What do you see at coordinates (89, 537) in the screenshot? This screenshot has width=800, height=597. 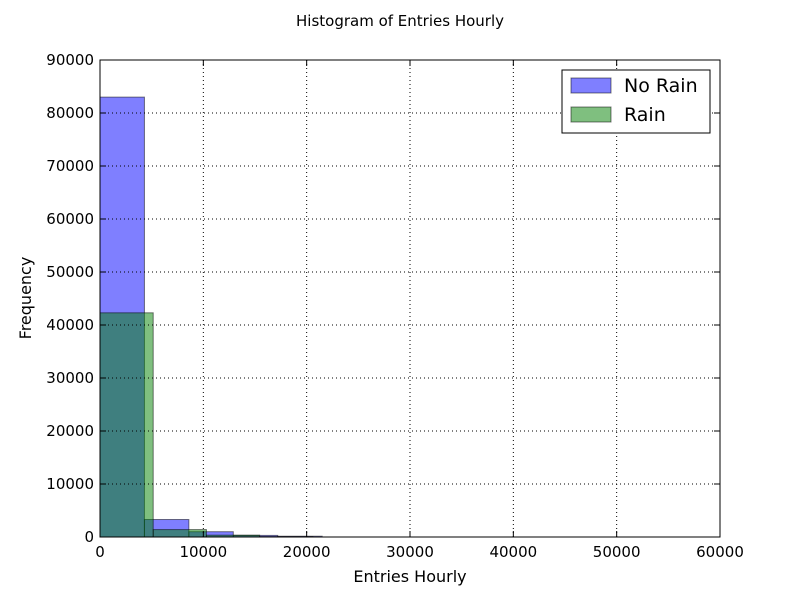 I see `y-tick-label: 0` at bounding box center [89, 537].